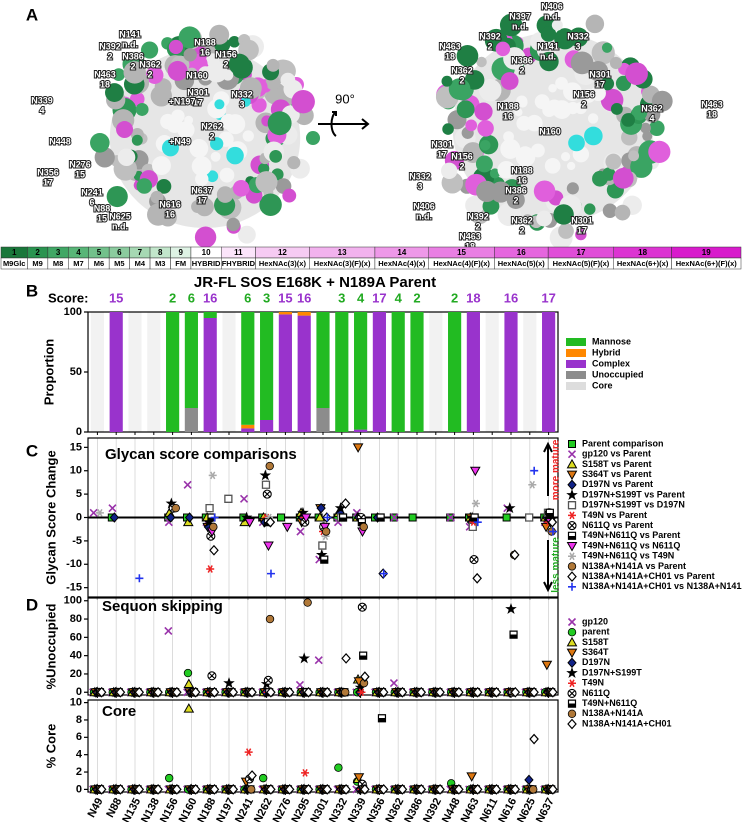 The image size is (742, 822). What do you see at coordinates (79, 772) in the screenshot?
I see `y-tick-label: 2` at bounding box center [79, 772].